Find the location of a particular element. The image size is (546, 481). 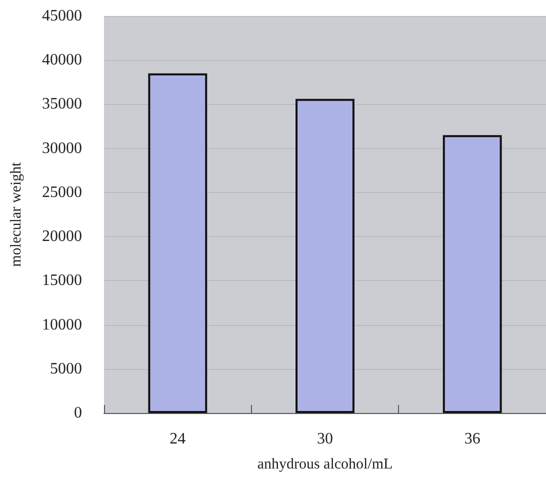

y-tick-label: 40000 is located at coordinates (62, 60).